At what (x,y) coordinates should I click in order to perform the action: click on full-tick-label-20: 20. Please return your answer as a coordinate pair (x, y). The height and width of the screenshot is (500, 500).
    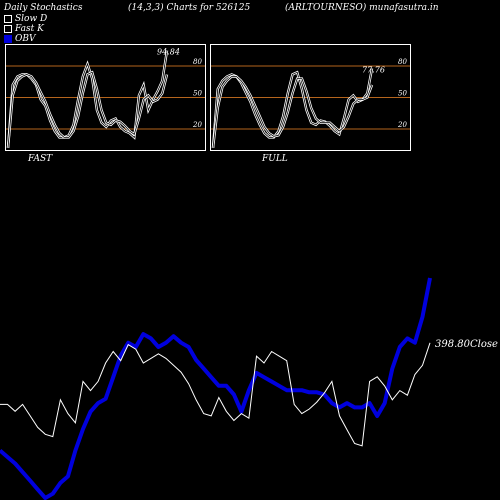
    Looking at the image, I should click on (402, 125).